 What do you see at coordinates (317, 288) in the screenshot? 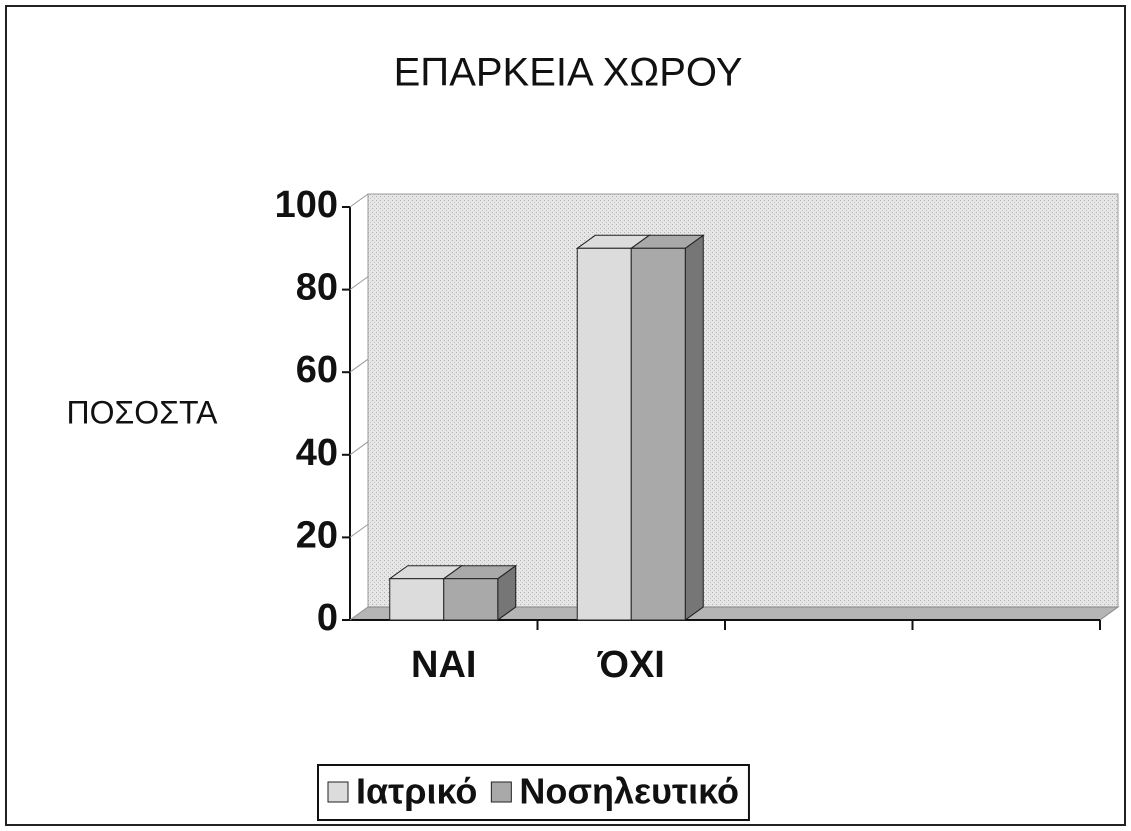
I see `y-tick-label: 80` at bounding box center [317, 288].